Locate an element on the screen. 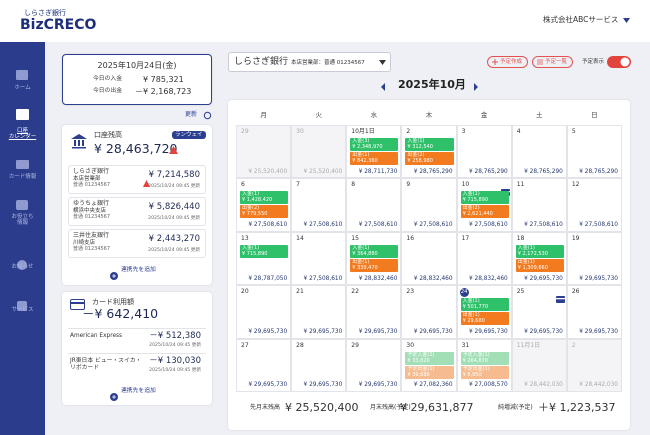 This screenshot has height=435, width=650. nav-home: ホーム is located at coordinates (22, 88).